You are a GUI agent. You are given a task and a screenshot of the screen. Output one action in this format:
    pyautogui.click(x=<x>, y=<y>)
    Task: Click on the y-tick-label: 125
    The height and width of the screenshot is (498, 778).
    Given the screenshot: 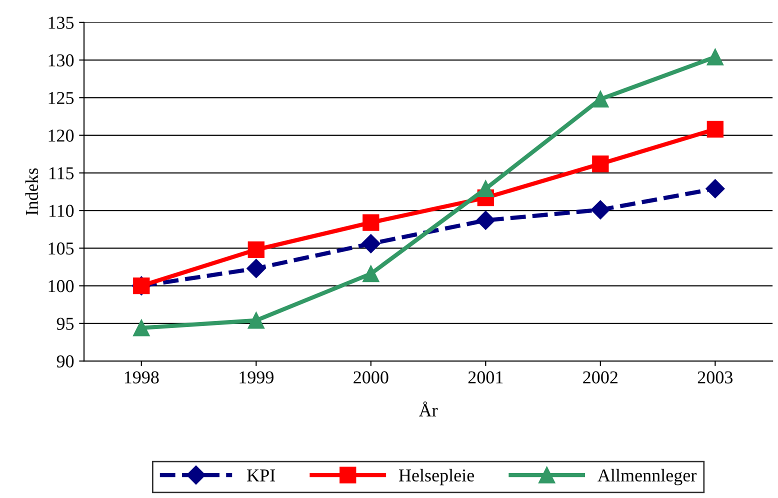 What is the action you would take?
    pyautogui.click(x=61, y=98)
    